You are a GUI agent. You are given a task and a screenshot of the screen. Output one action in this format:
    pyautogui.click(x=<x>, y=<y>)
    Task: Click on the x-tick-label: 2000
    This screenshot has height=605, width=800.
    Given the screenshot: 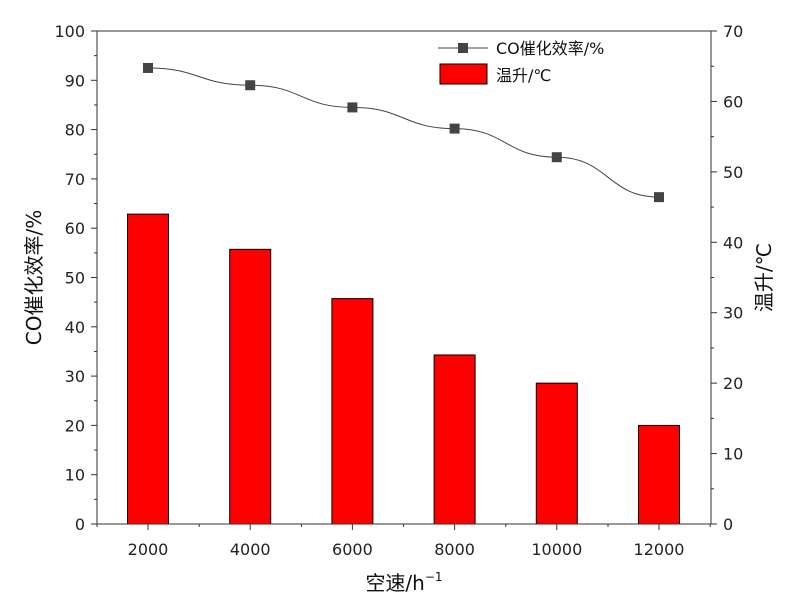 What is the action you would take?
    pyautogui.click(x=148, y=549)
    